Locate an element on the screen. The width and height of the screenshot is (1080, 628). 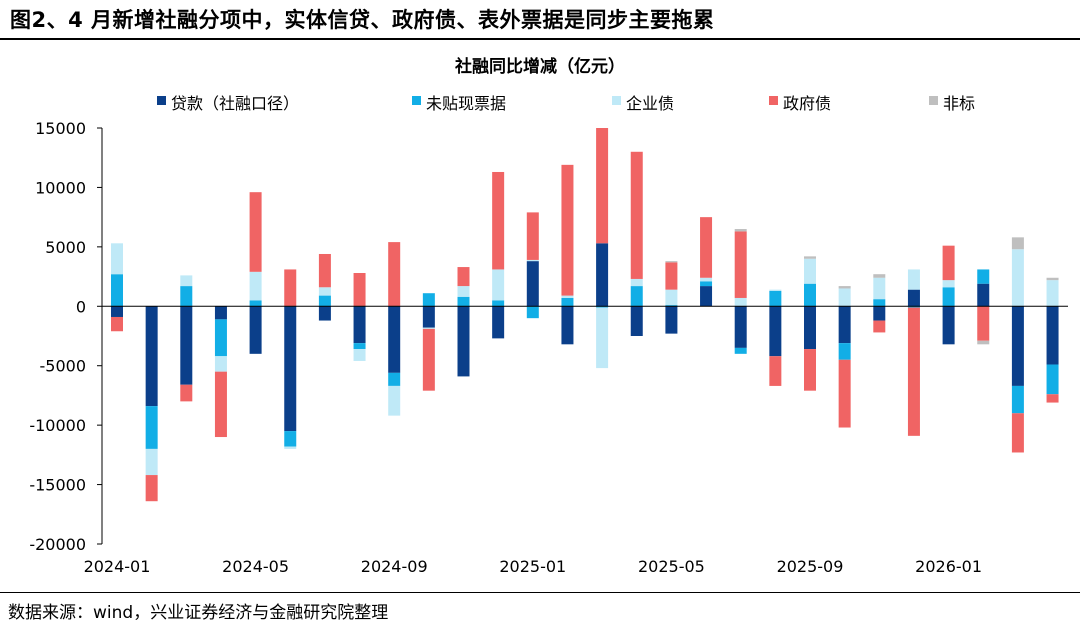
legend-item-loans: 贷款（社融口径） is located at coordinates (228, 101).